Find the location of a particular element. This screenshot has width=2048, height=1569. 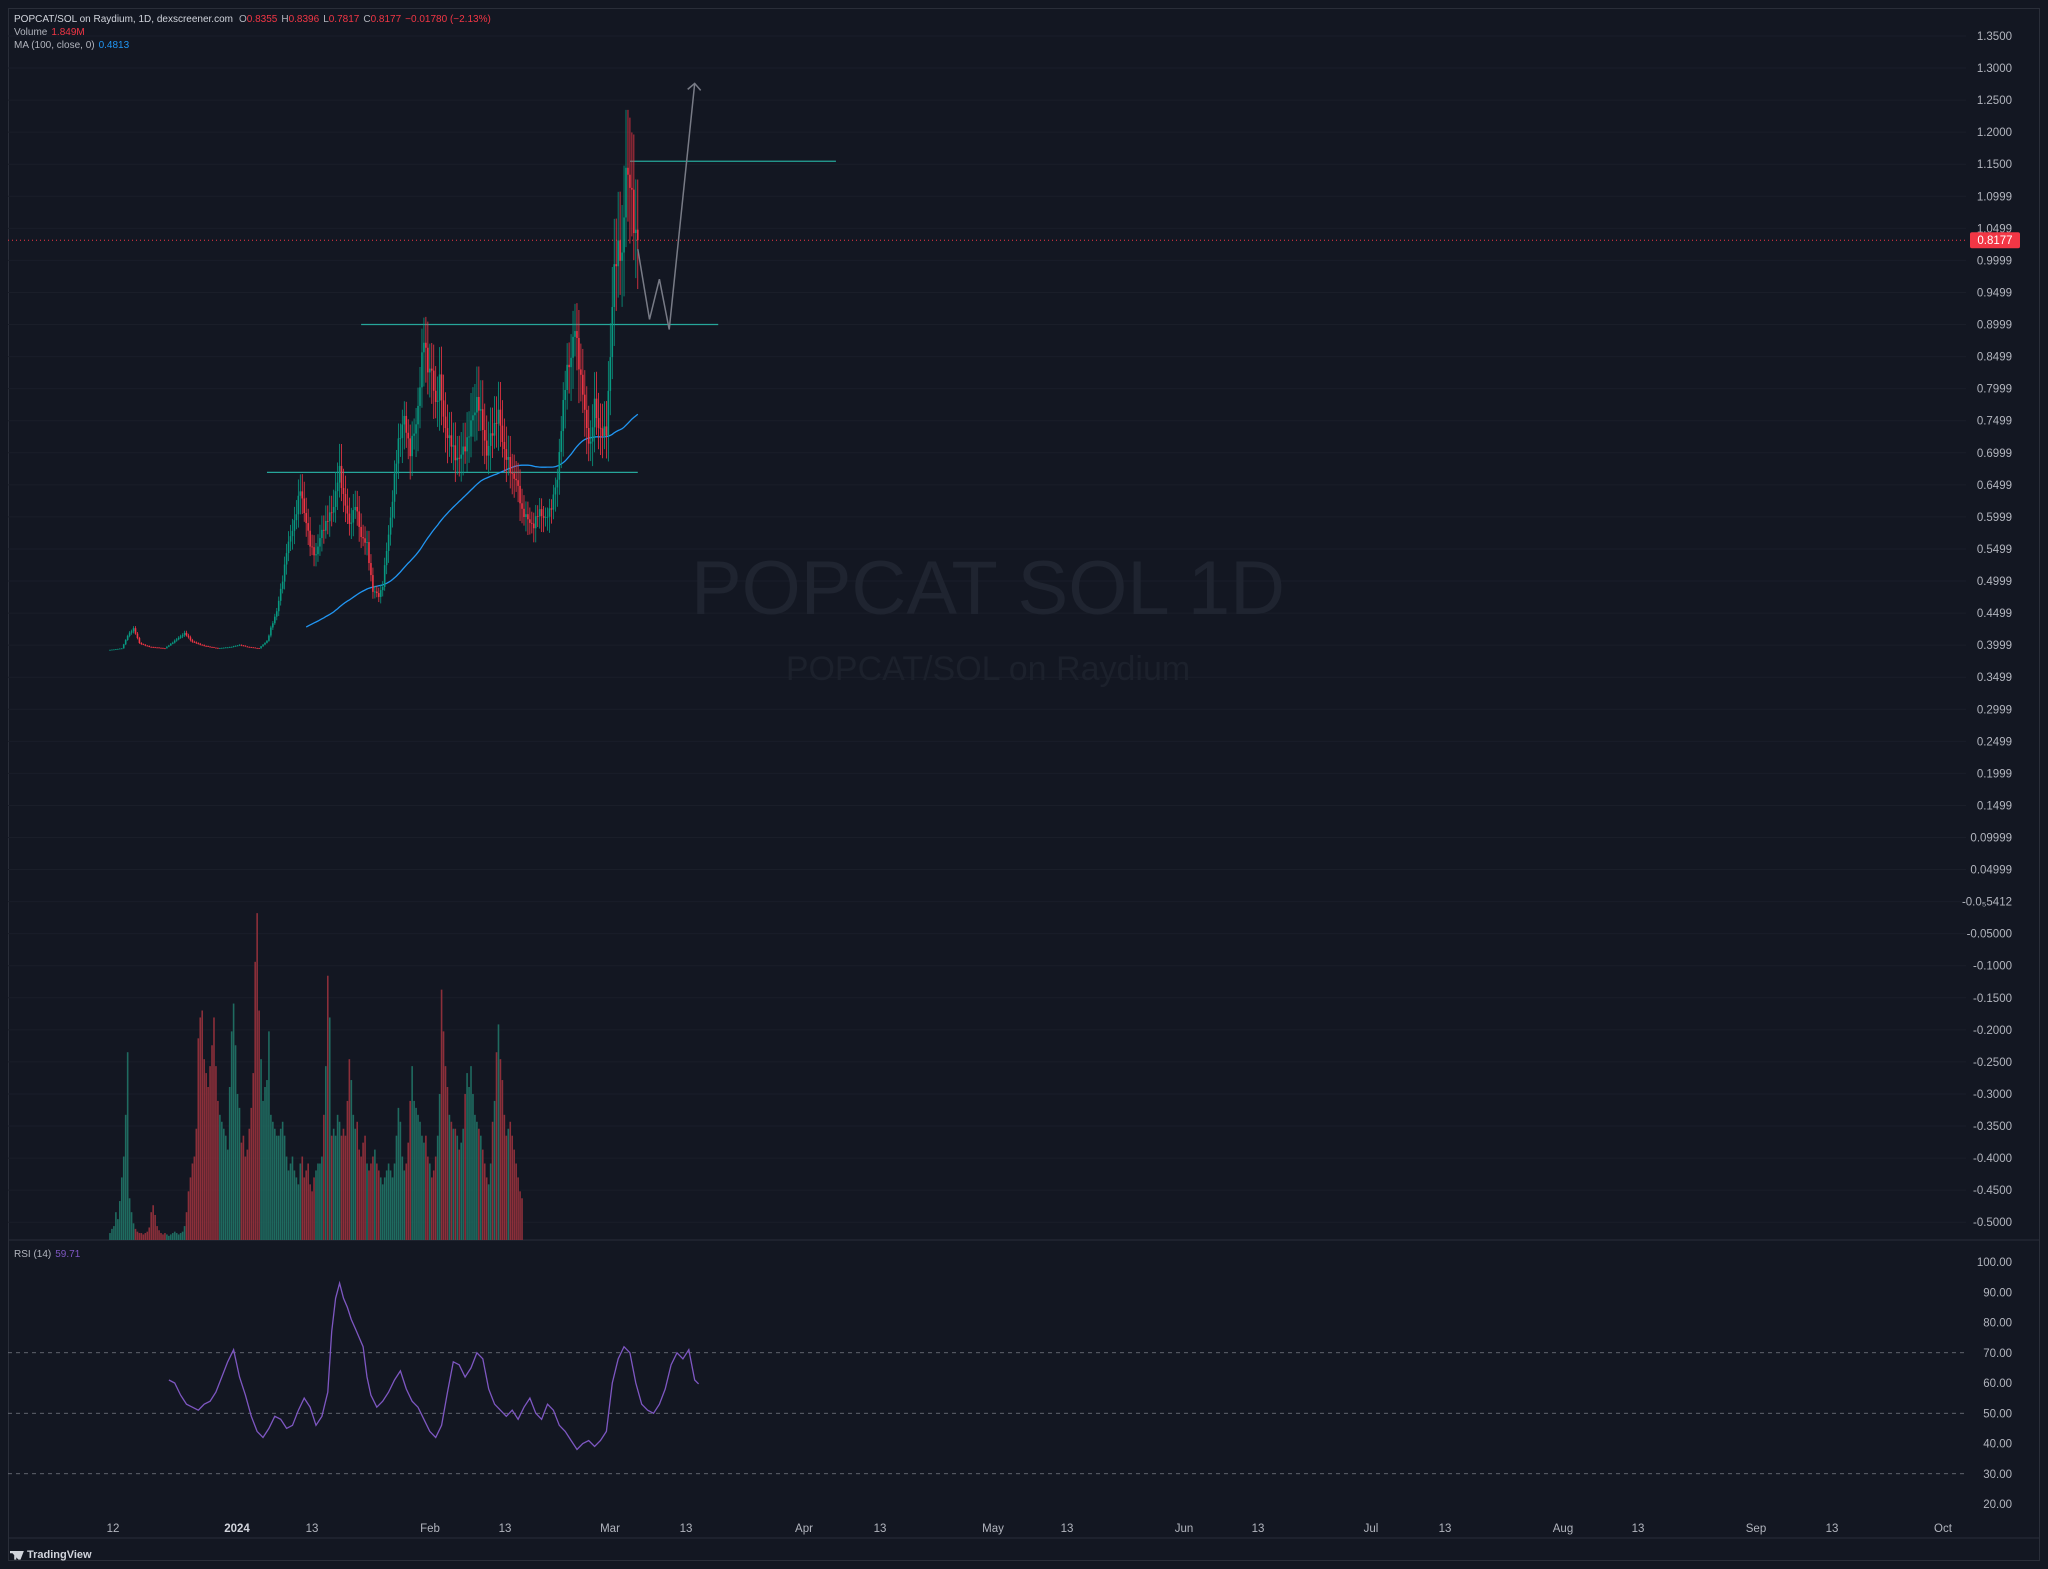

ma-layer is located at coordinates (472, 520).